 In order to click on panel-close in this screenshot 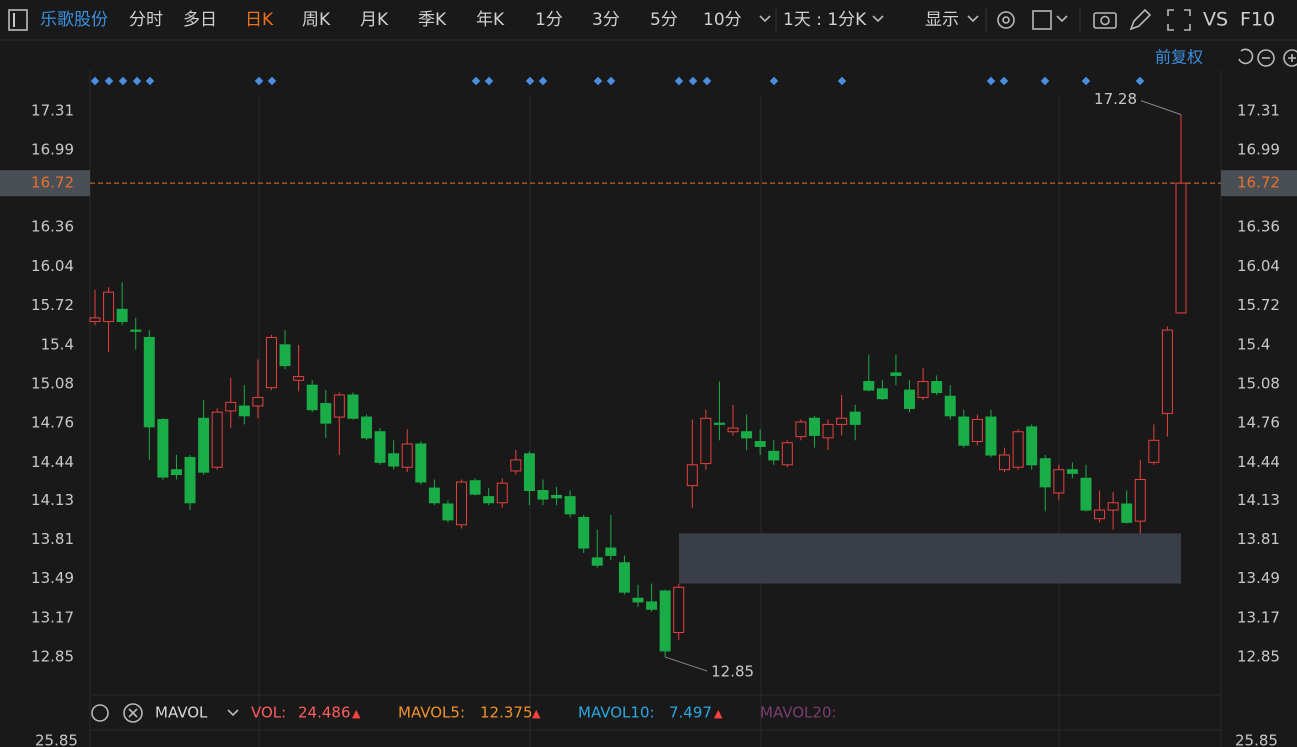, I will do `click(133, 713)`.